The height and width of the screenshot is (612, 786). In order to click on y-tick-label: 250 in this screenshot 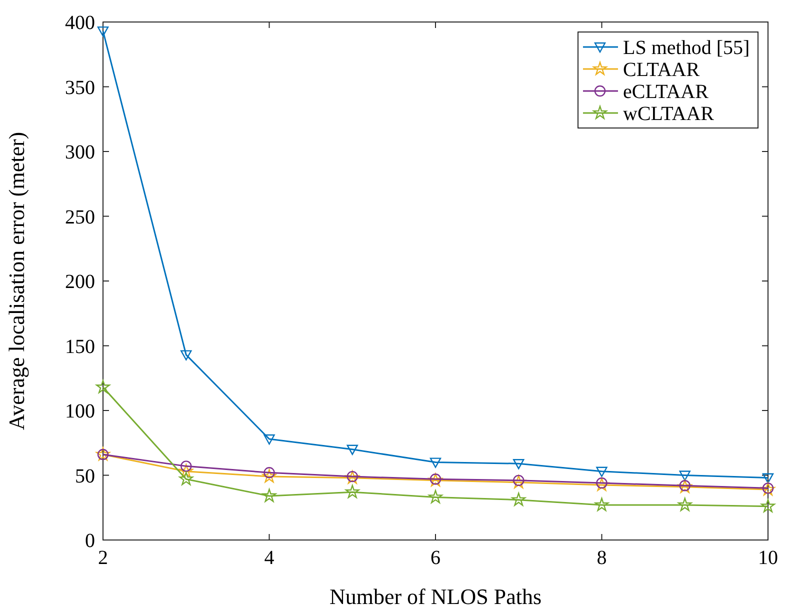, I will do `click(80, 217)`.